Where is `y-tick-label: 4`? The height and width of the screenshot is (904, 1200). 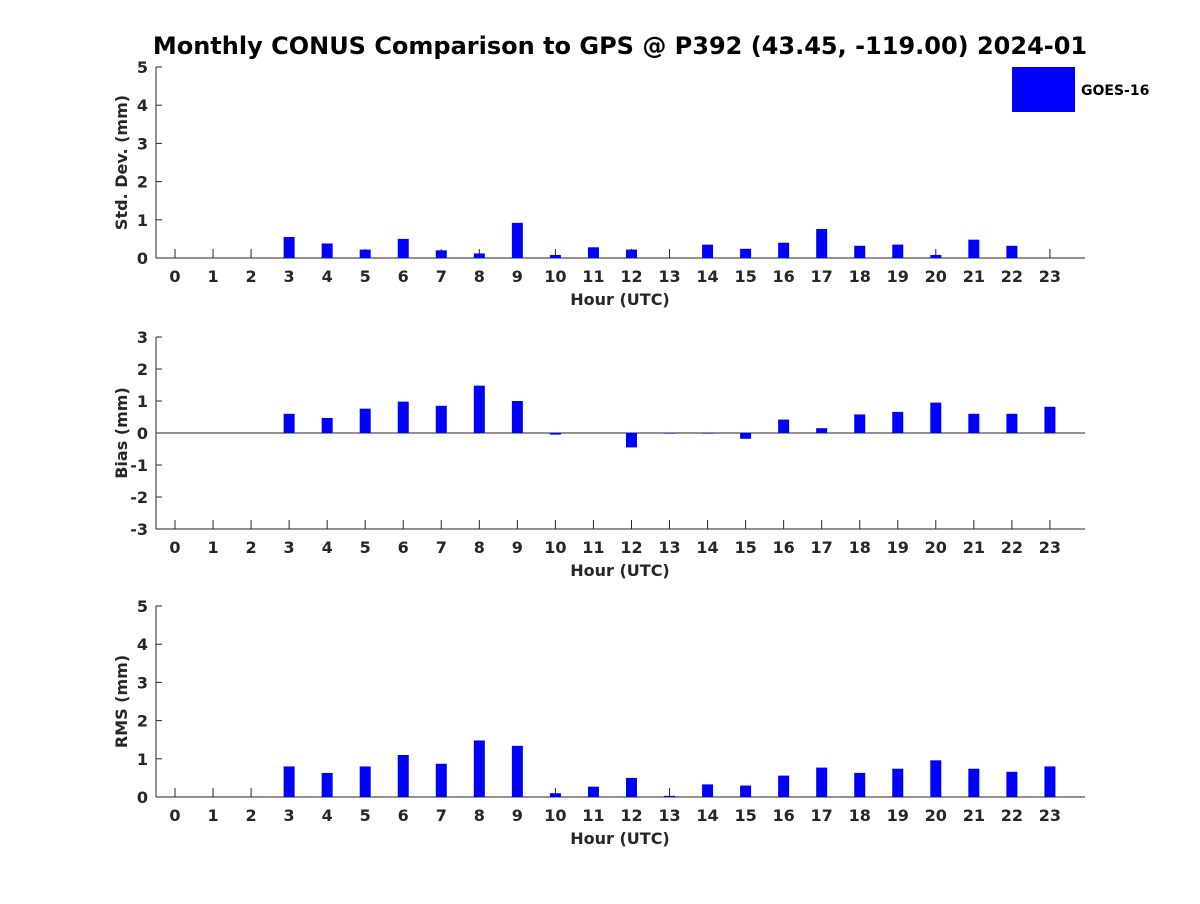
y-tick-label: 4 is located at coordinates (142, 644).